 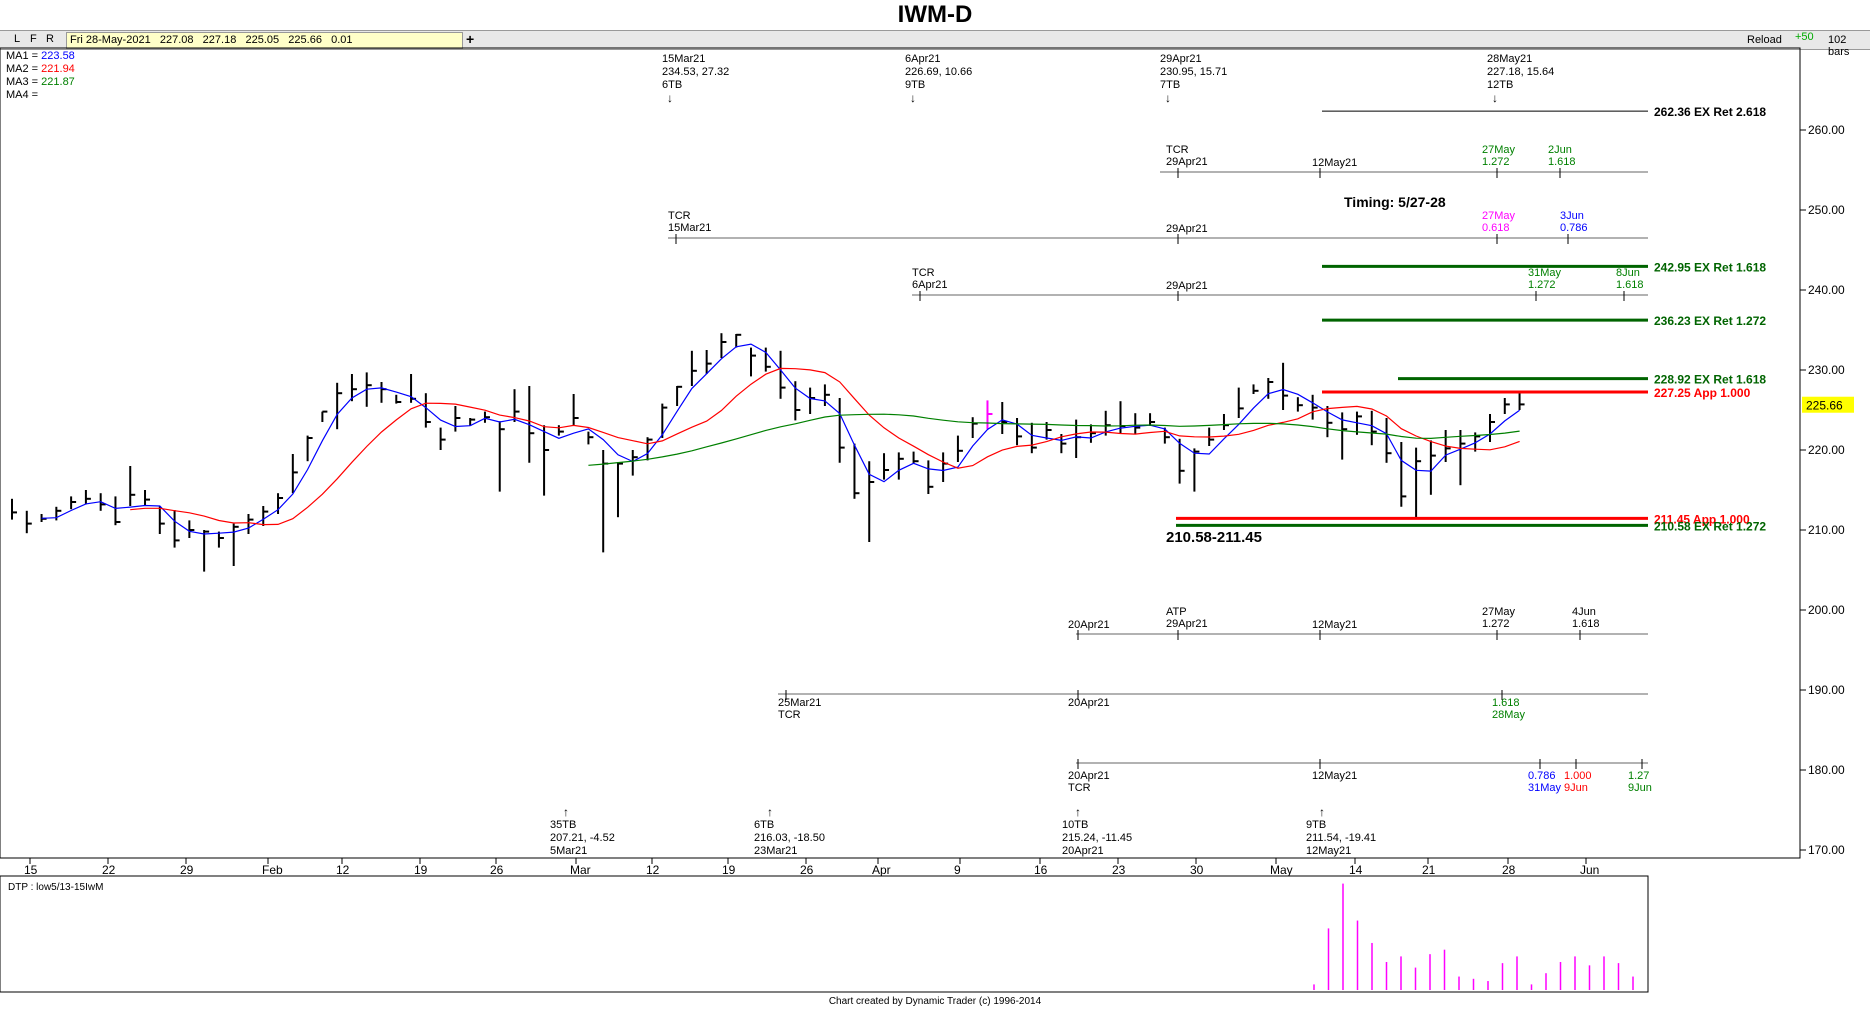 I want to click on high-annotation: 234.53, 27.32, so click(x=695, y=72).